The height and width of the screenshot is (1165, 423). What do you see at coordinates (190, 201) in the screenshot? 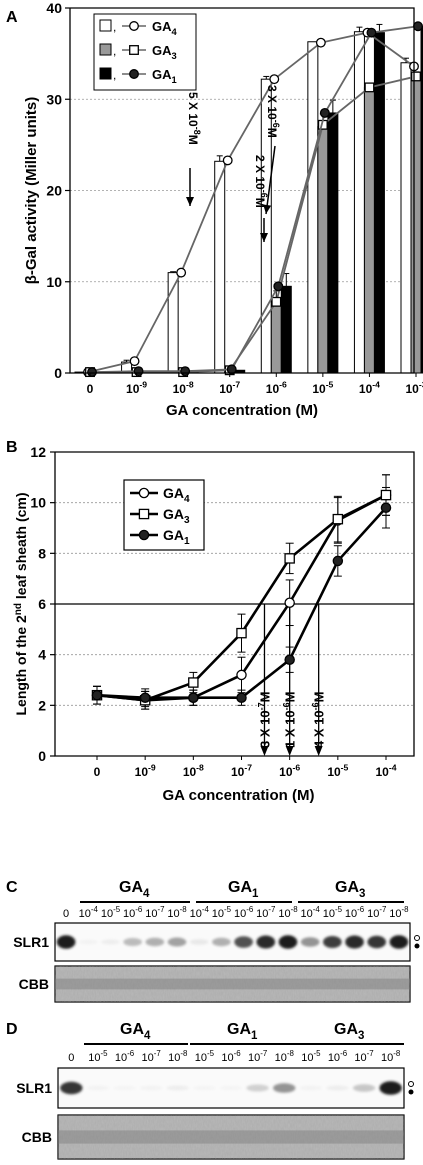
I see `annotation-5e-8-arrow-head` at bounding box center [190, 201].